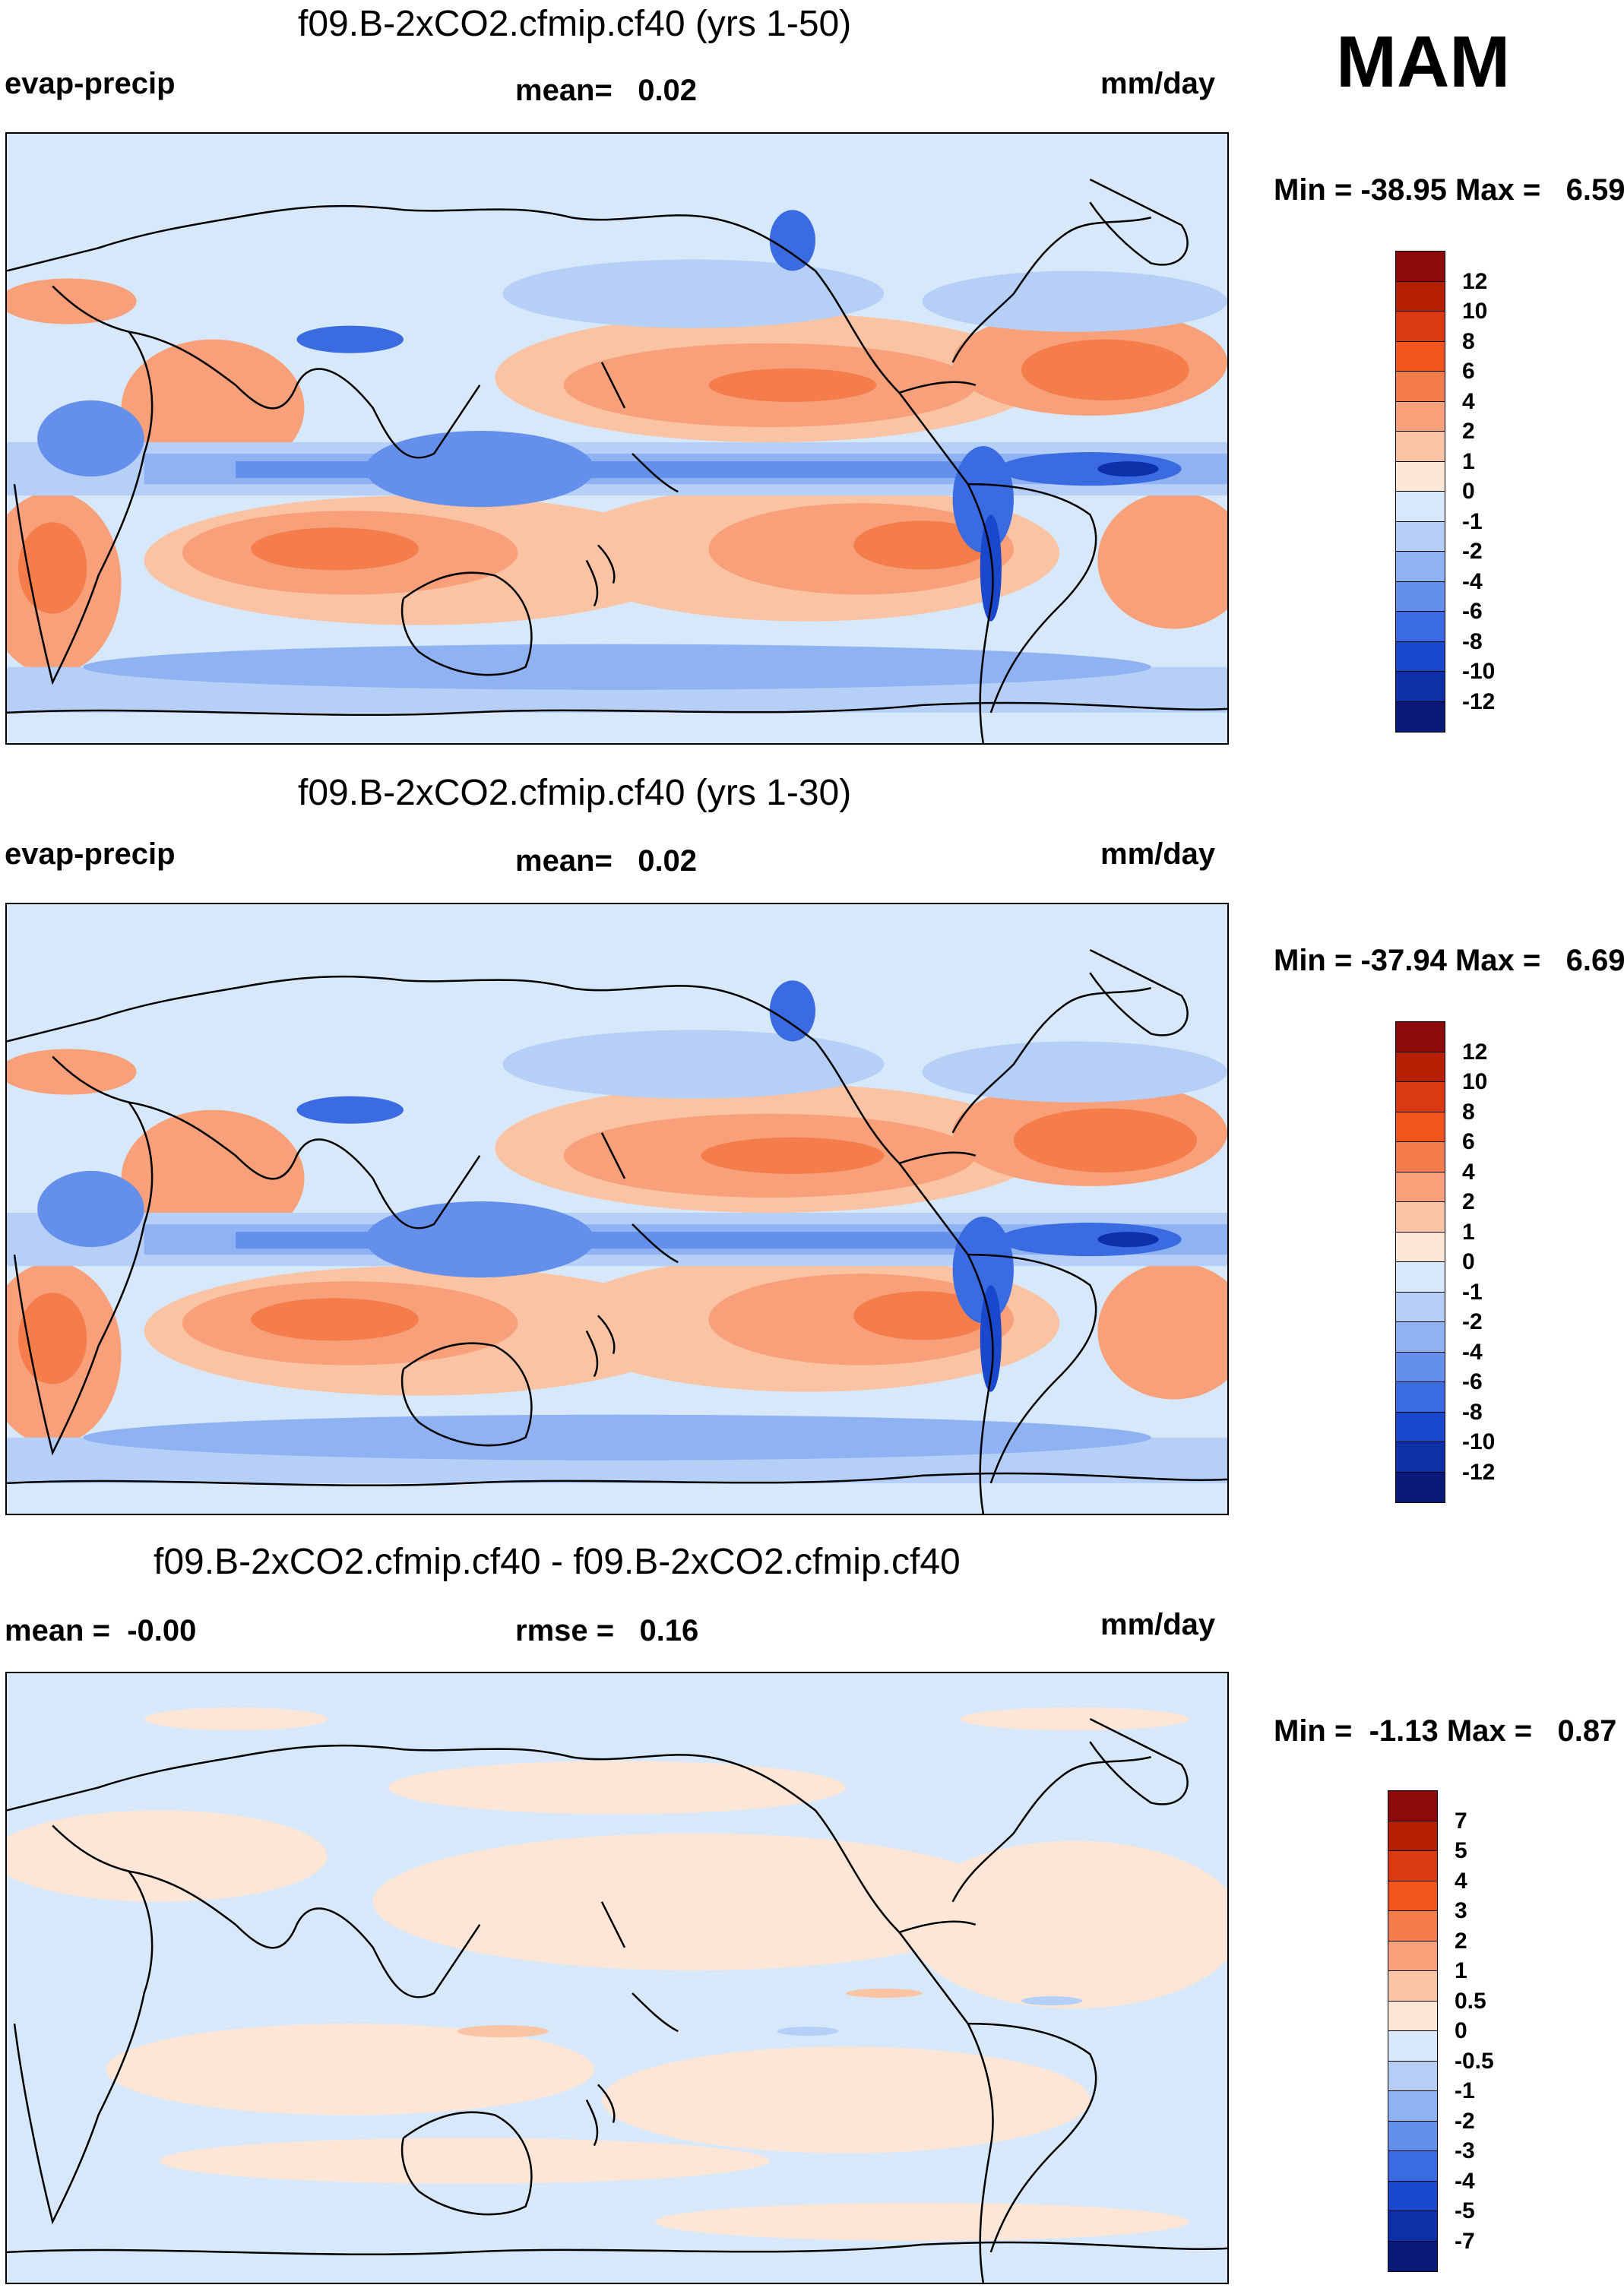 Image resolution: width=1624 pixels, height=2288 pixels. Describe the element at coordinates (1449, 960) in the screenshot. I see `panel-2-minmax-label: Min = -37.94 Max = 6.69` at that location.